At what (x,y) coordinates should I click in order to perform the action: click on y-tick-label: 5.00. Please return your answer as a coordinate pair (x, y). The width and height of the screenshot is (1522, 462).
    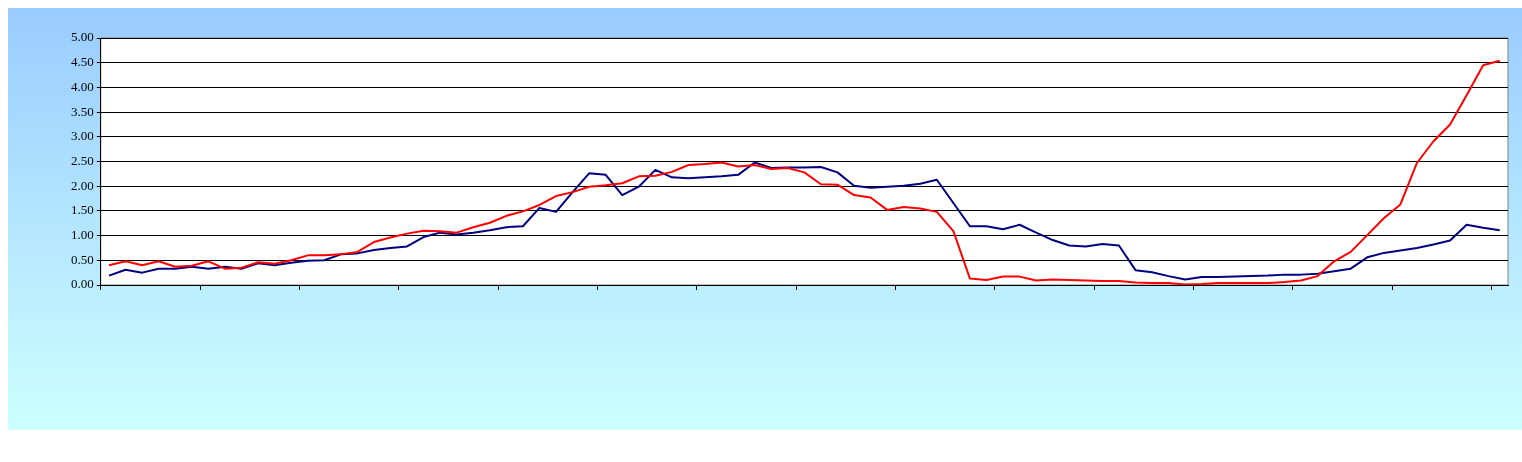
    Looking at the image, I should click on (82, 37).